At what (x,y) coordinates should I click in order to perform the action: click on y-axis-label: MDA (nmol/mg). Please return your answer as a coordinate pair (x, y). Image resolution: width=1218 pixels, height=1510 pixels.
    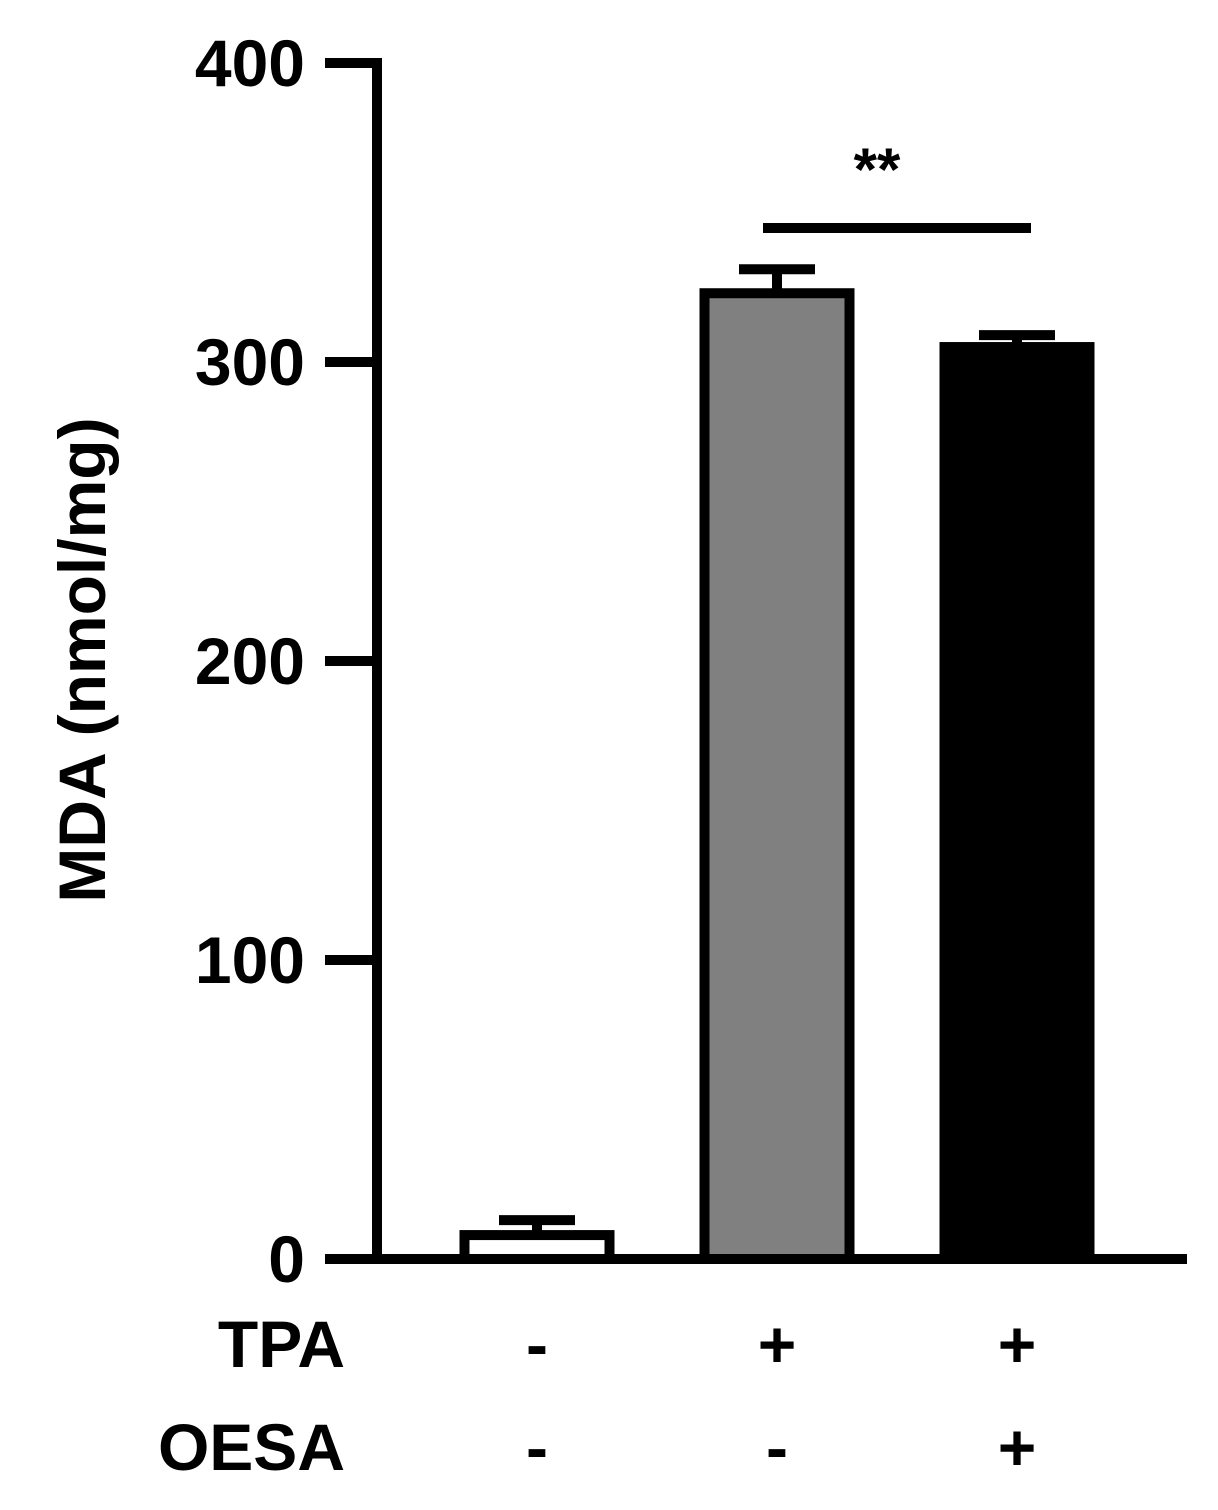
    Looking at the image, I should click on (82, 659).